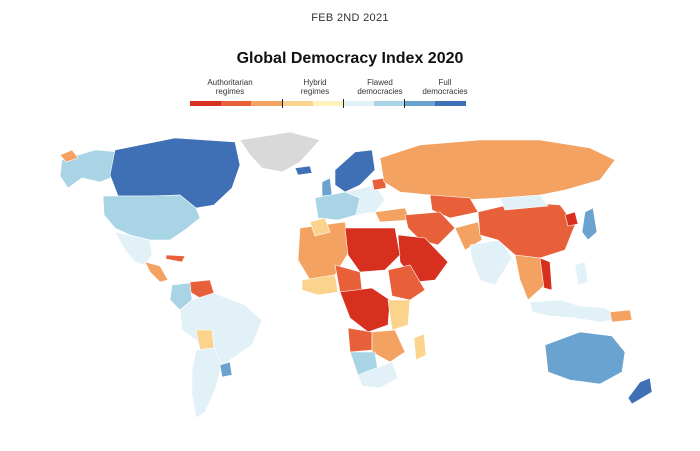 The image size is (700, 451). What do you see at coordinates (524, 202) in the screenshot?
I see `region-mongolia` at bounding box center [524, 202].